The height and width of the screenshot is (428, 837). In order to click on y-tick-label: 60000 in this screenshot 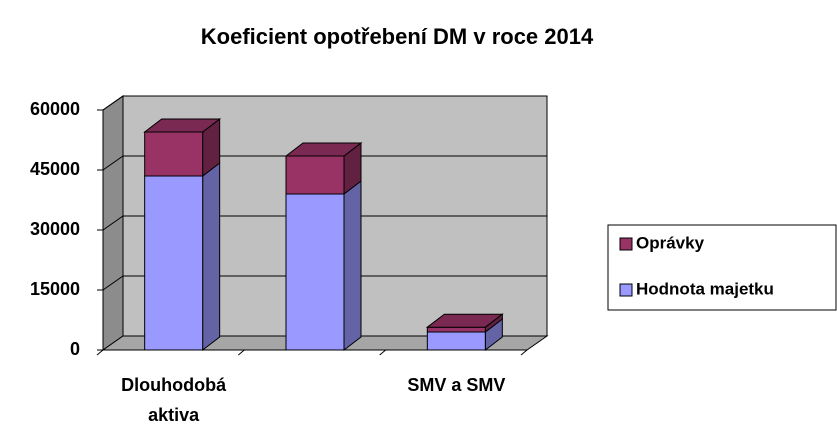, I will do `click(55, 109)`.